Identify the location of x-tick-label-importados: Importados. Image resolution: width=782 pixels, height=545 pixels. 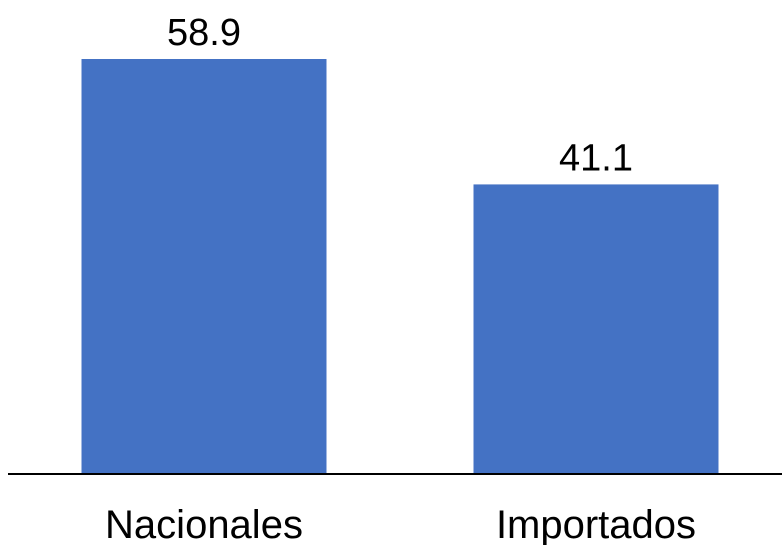
(596, 524).